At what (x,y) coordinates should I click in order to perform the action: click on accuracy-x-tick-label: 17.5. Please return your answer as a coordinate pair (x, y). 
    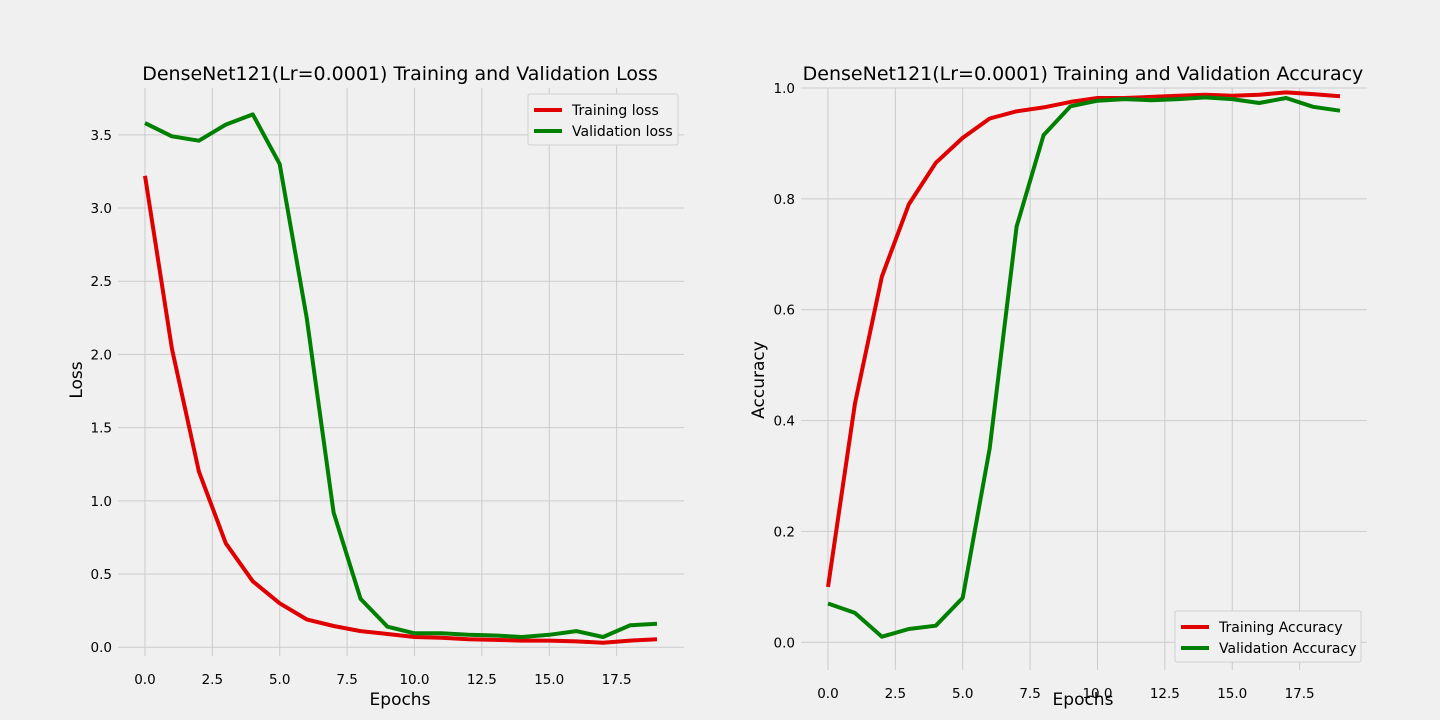
    Looking at the image, I should click on (1300, 694).